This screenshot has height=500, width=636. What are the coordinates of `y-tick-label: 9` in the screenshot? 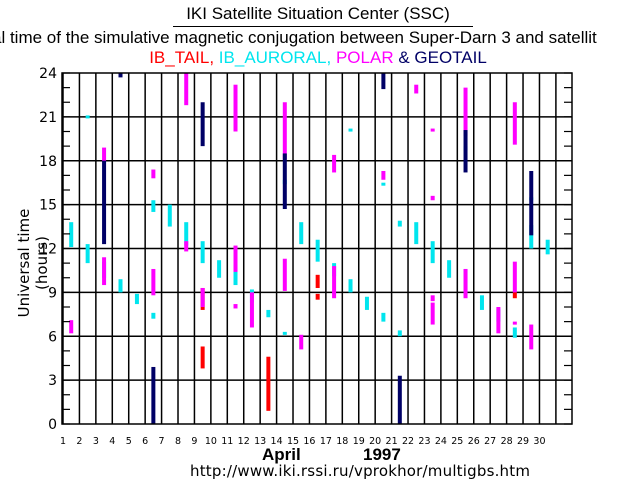 It's located at (52, 293).